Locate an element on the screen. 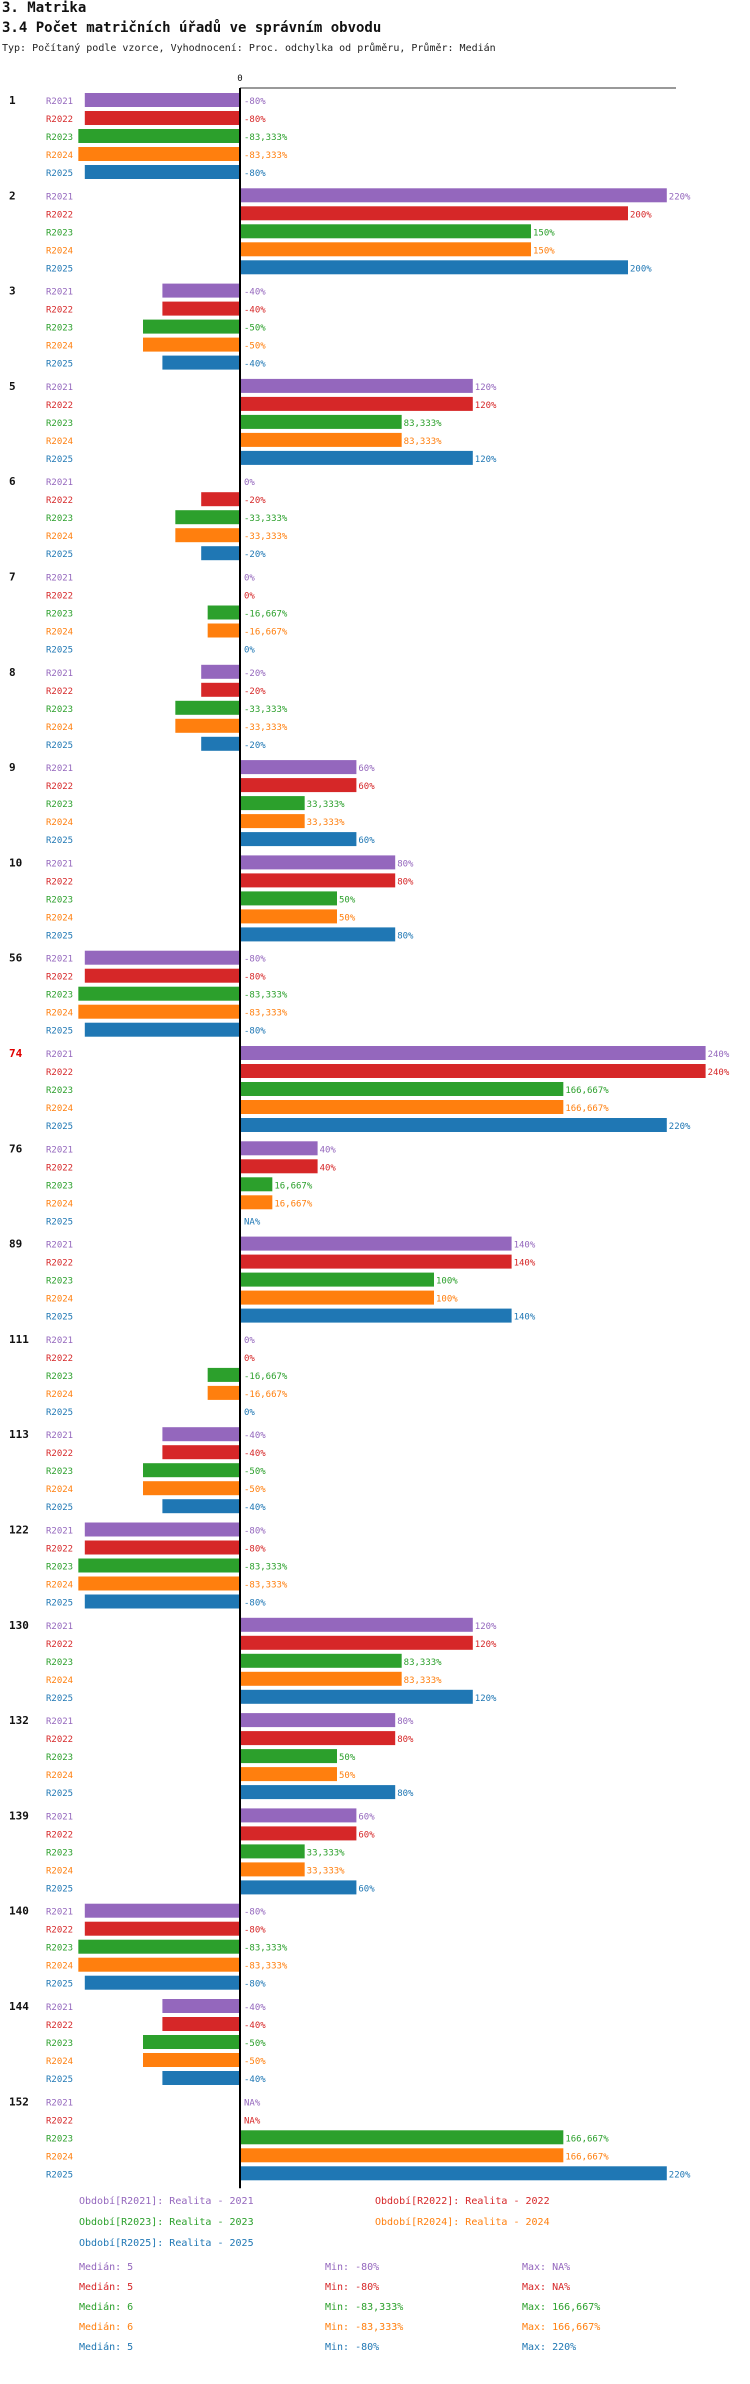 This screenshot has width=750, height=2384. data-label: 140% is located at coordinates (525, 1318).